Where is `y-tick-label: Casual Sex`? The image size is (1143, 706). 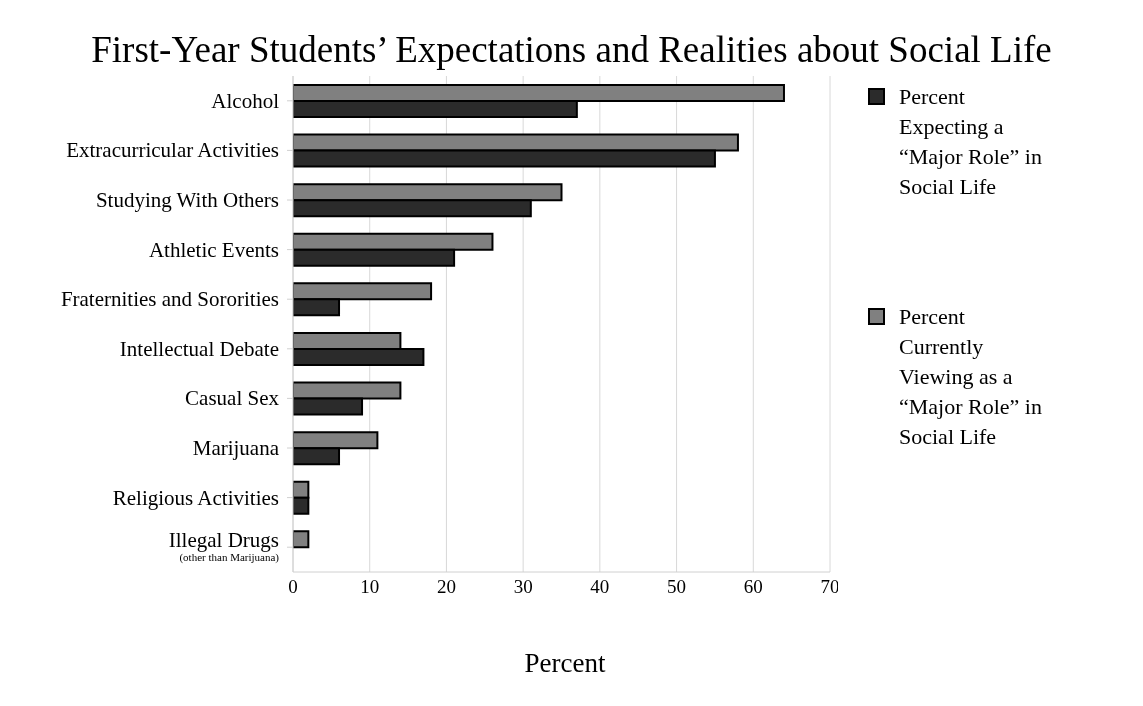
y-tick-label: Casual Sex is located at coordinates (232, 398).